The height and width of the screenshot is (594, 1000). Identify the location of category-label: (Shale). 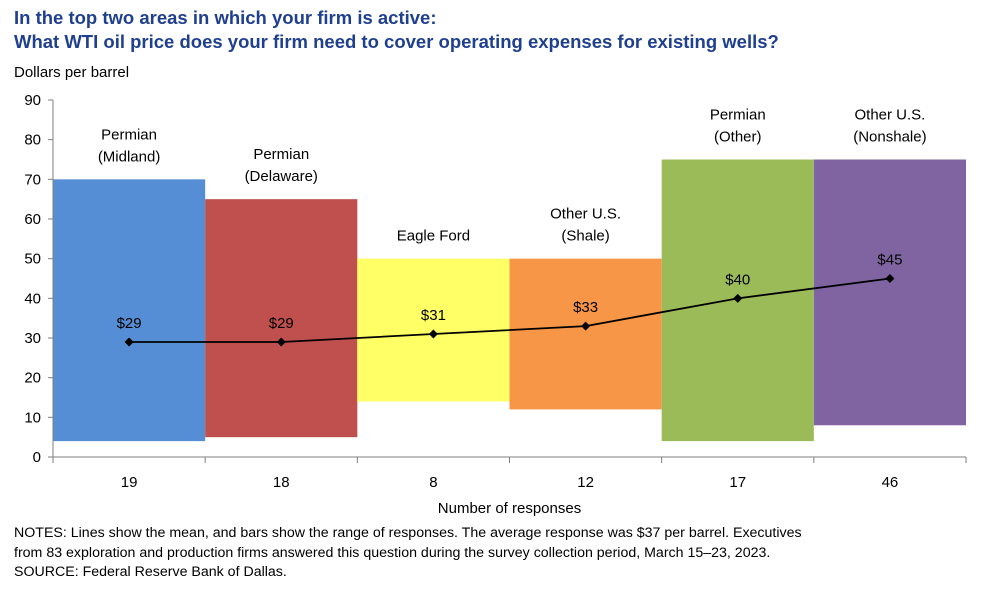
(585, 236).